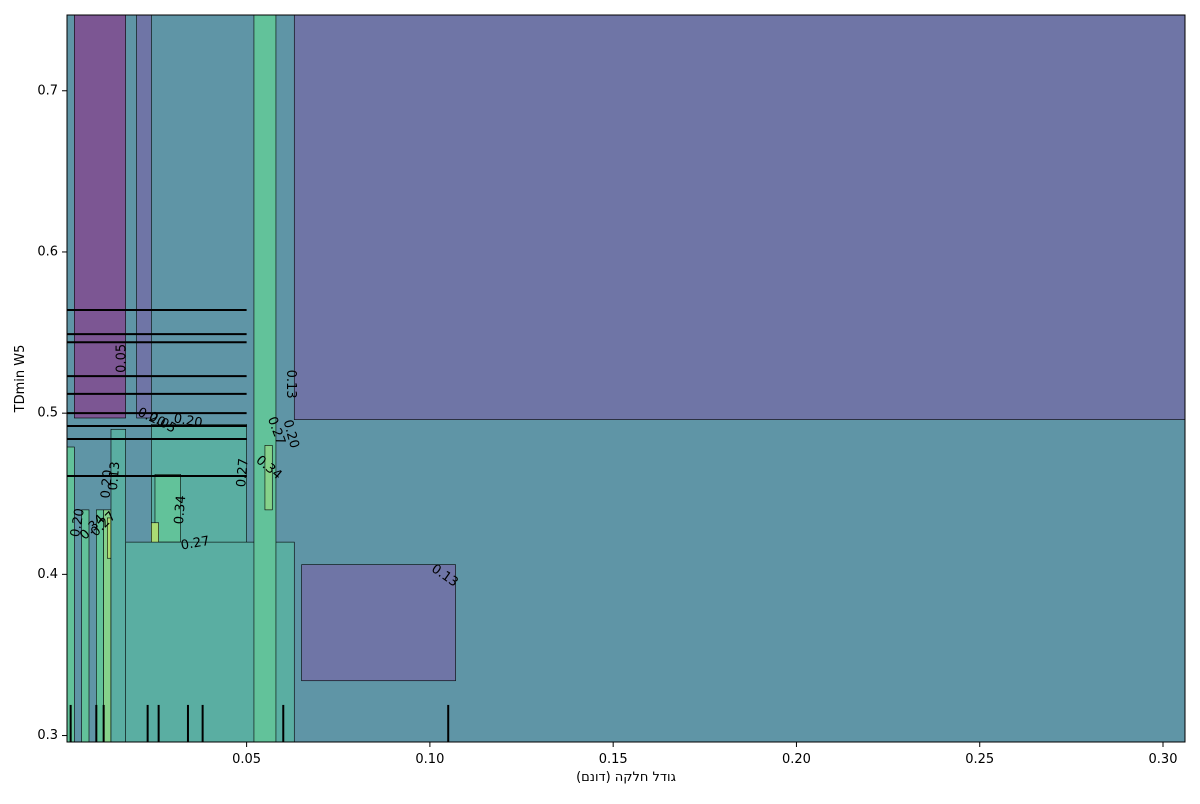 The image size is (1200, 804). What do you see at coordinates (704, 754) in the screenshot?
I see `x-axis: 0.05 0.10 0.15 0.20 0.25 0.30` at bounding box center [704, 754].